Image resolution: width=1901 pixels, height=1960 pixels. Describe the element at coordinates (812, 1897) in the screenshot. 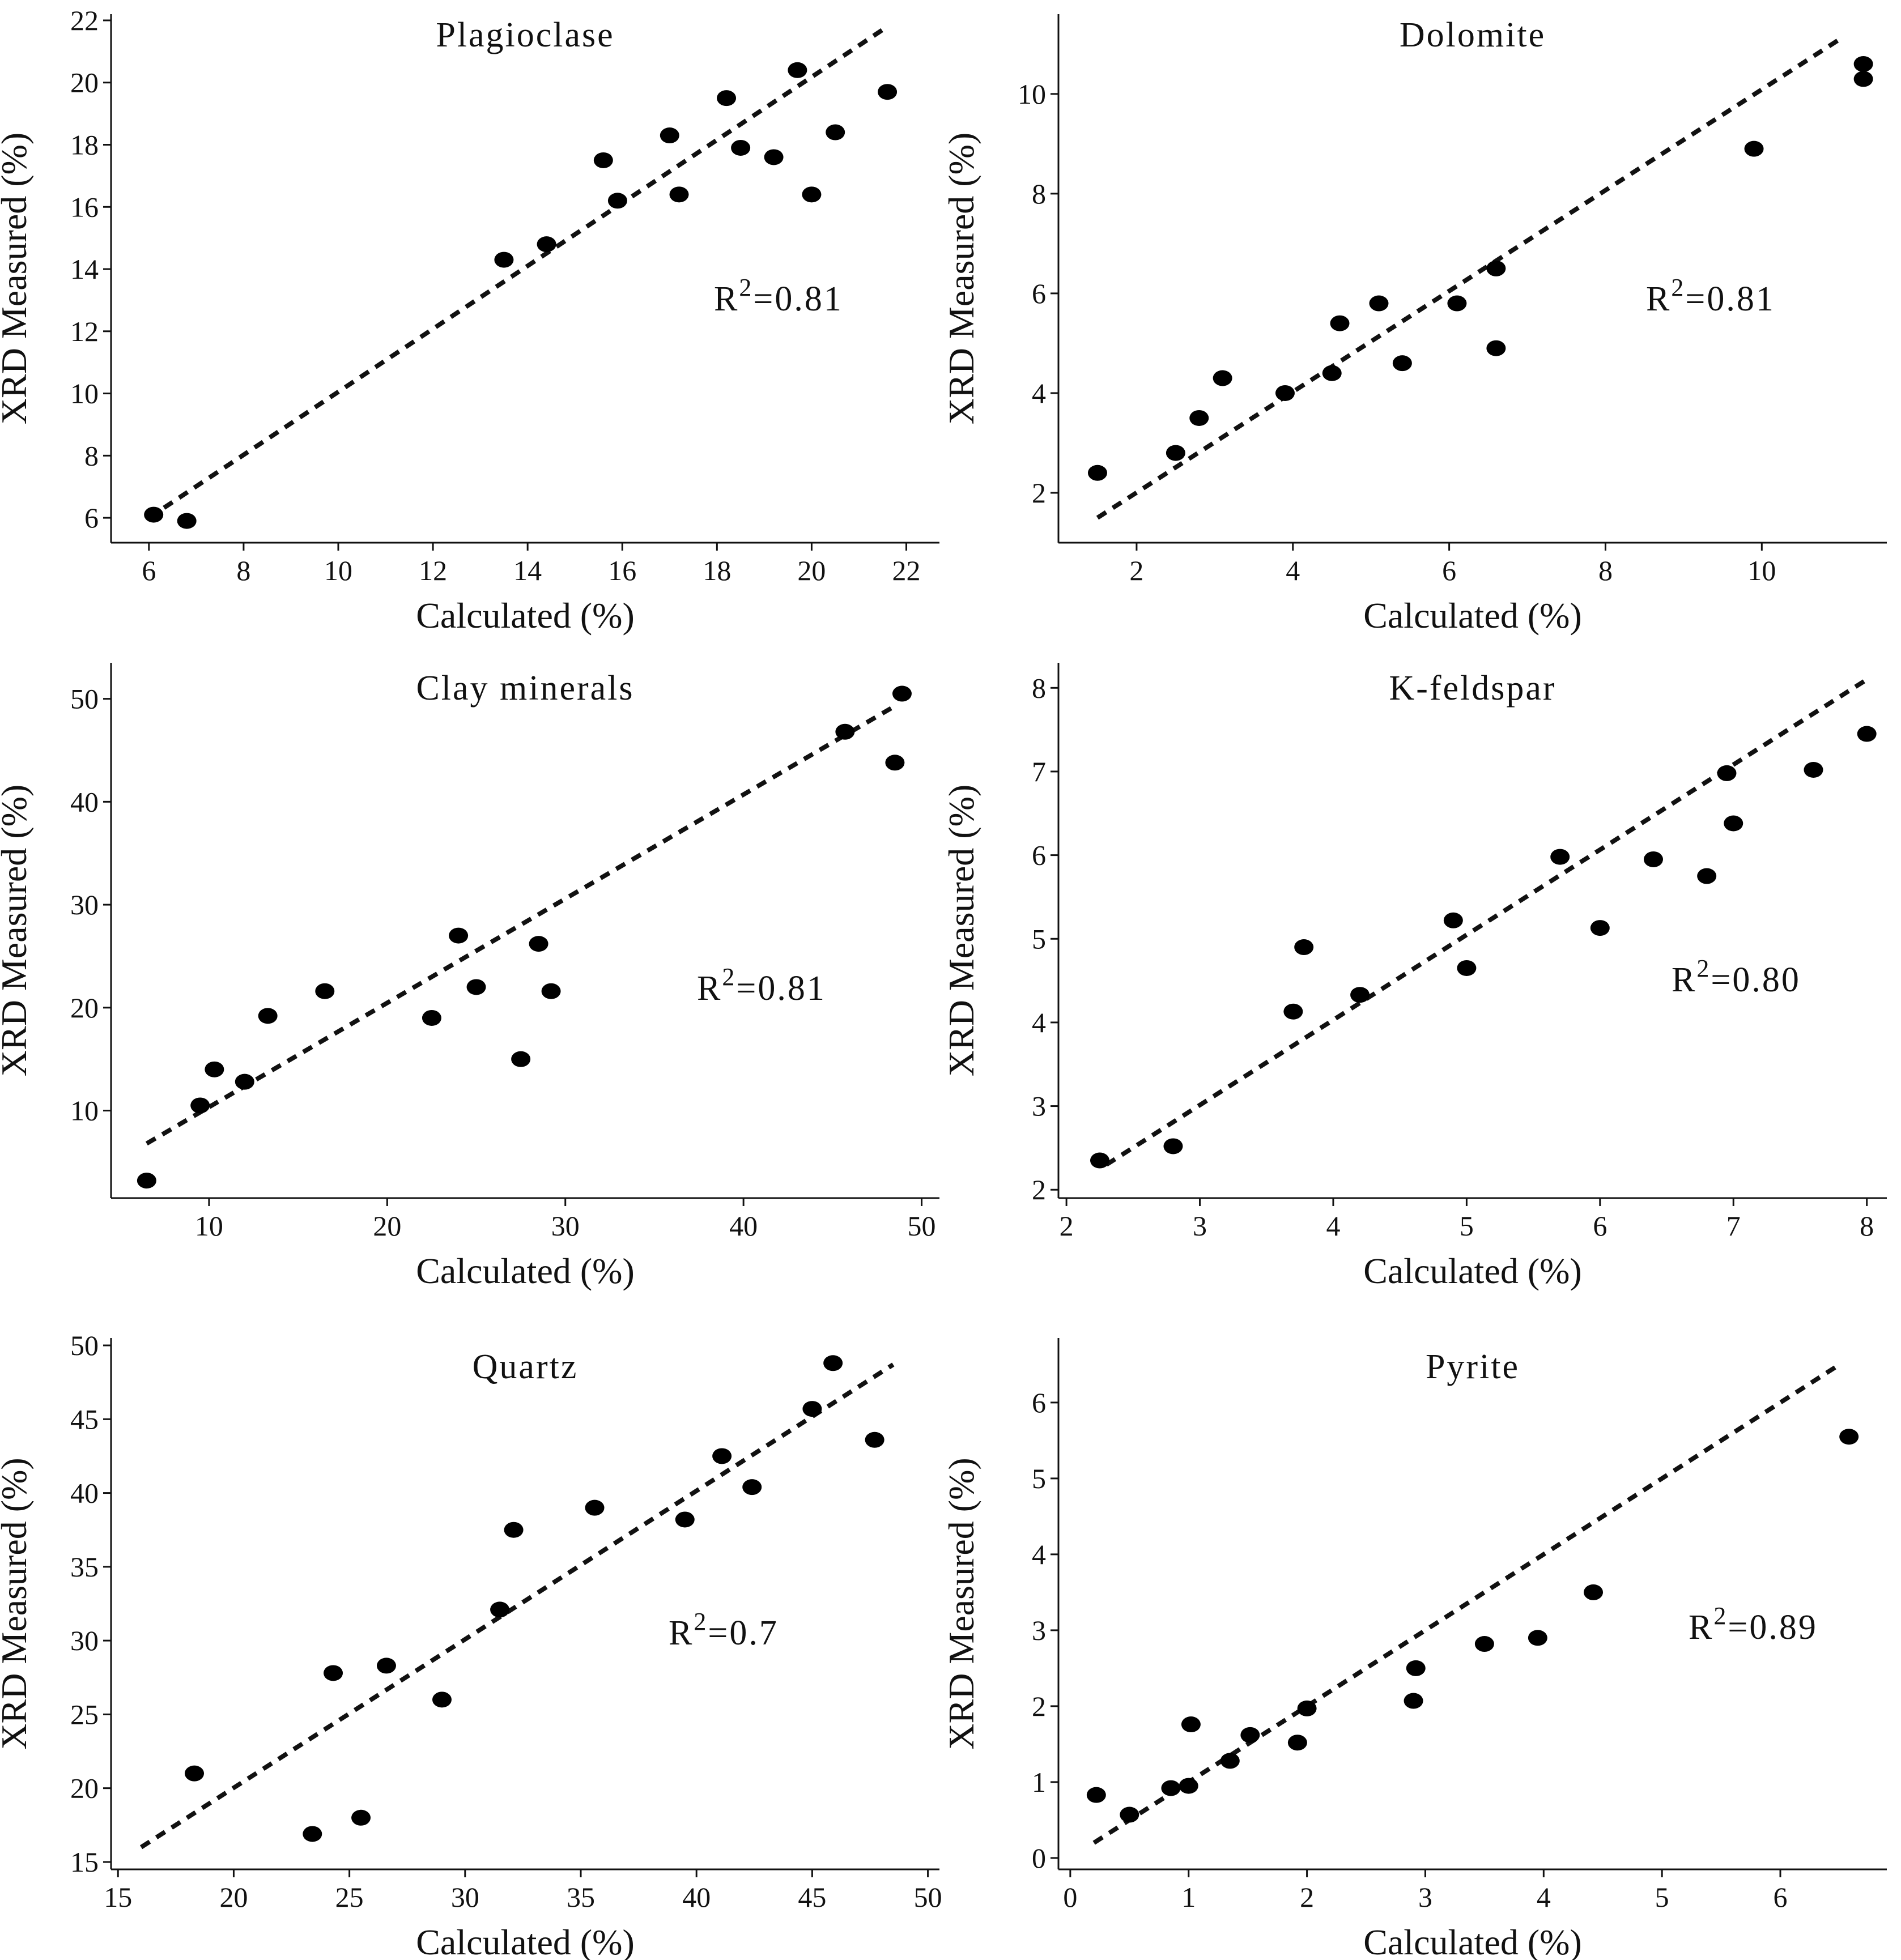

I see `quartz-x-tick-label: 45` at that location.